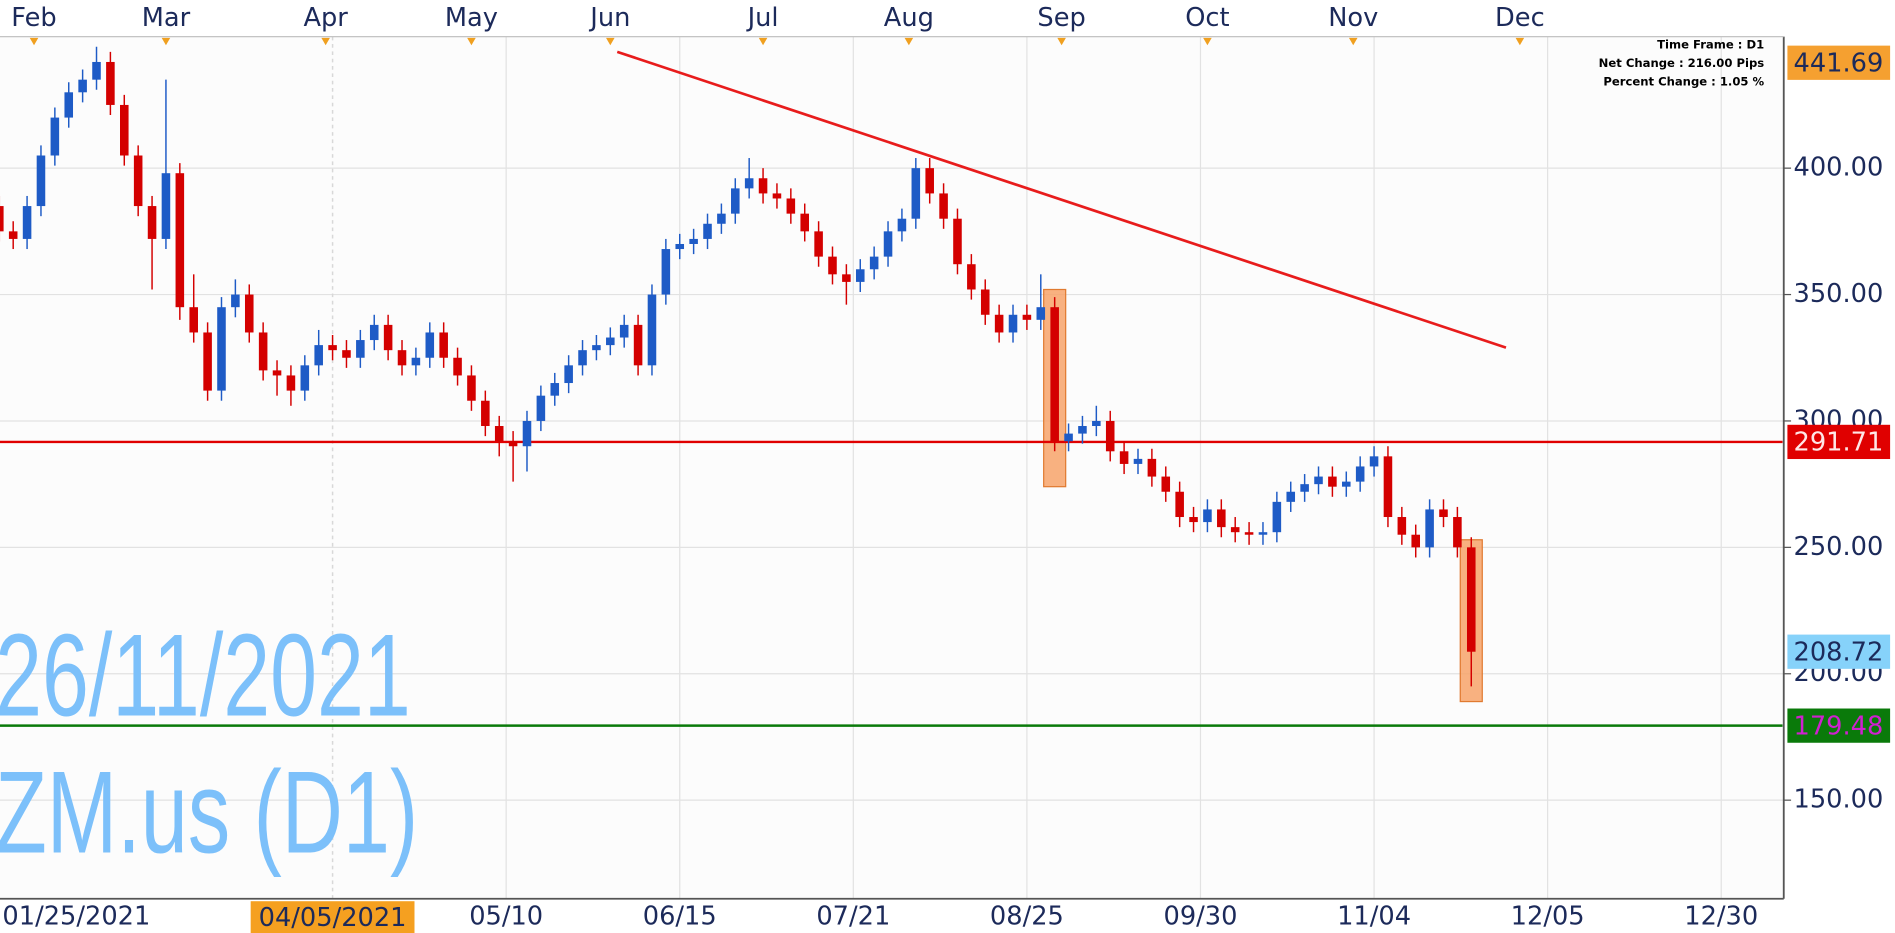 The height and width of the screenshot is (933, 1895). I want to click on info-line: Net Change : 216.00 Pips, so click(1682, 63).